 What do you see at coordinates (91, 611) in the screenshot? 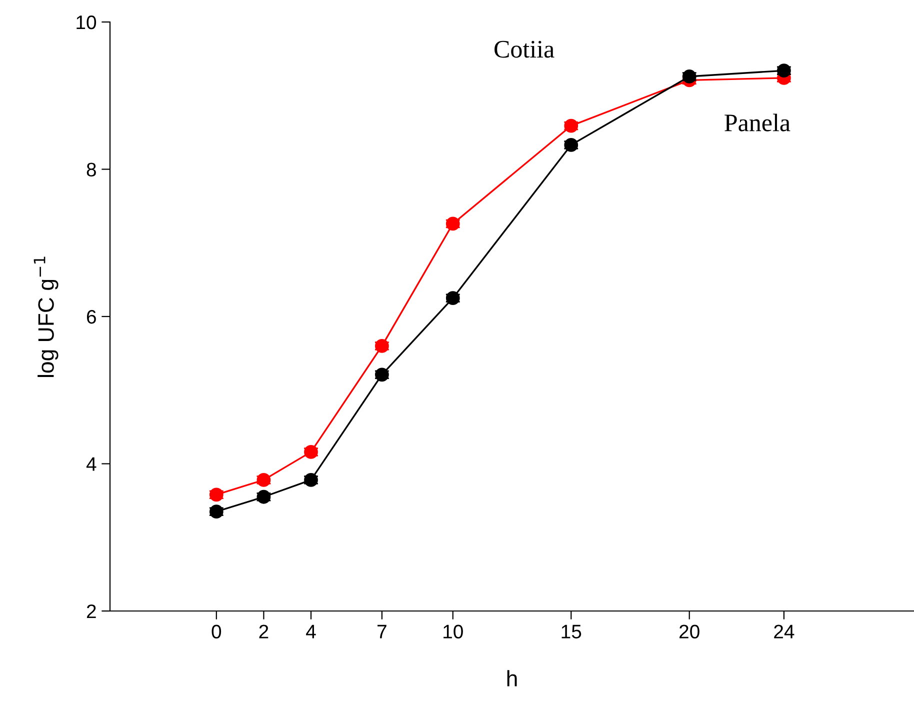
I see `y-tick-label: 2` at bounding box center [91, 611].